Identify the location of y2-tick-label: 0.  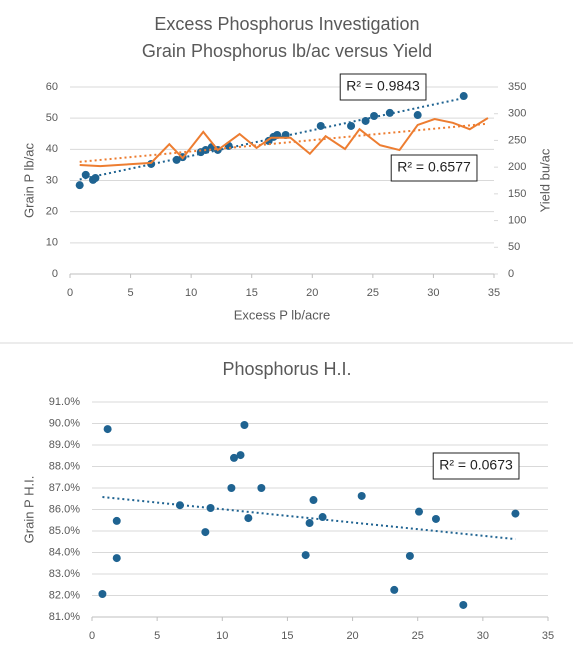
(511, 274).